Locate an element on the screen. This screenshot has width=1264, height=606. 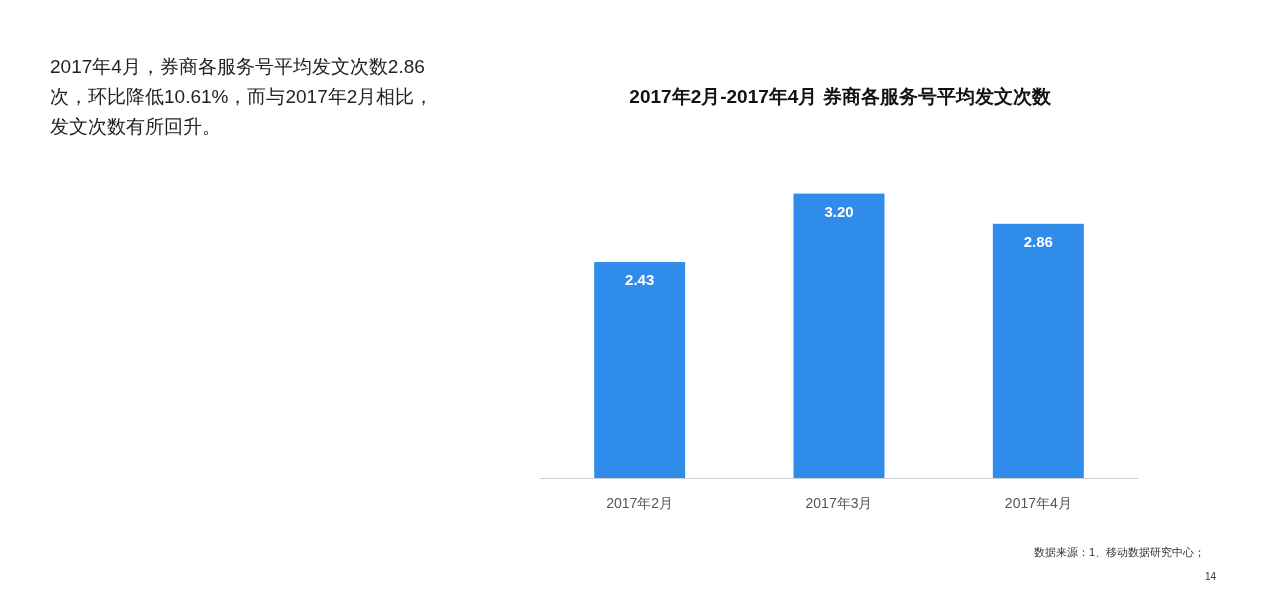
text: 2017年4月，券商各服务号平均发文次数2.86次，环比降低10.61%，而与2017年2月相比，发文次数有所回升。 is located at coordinates (242, 97).